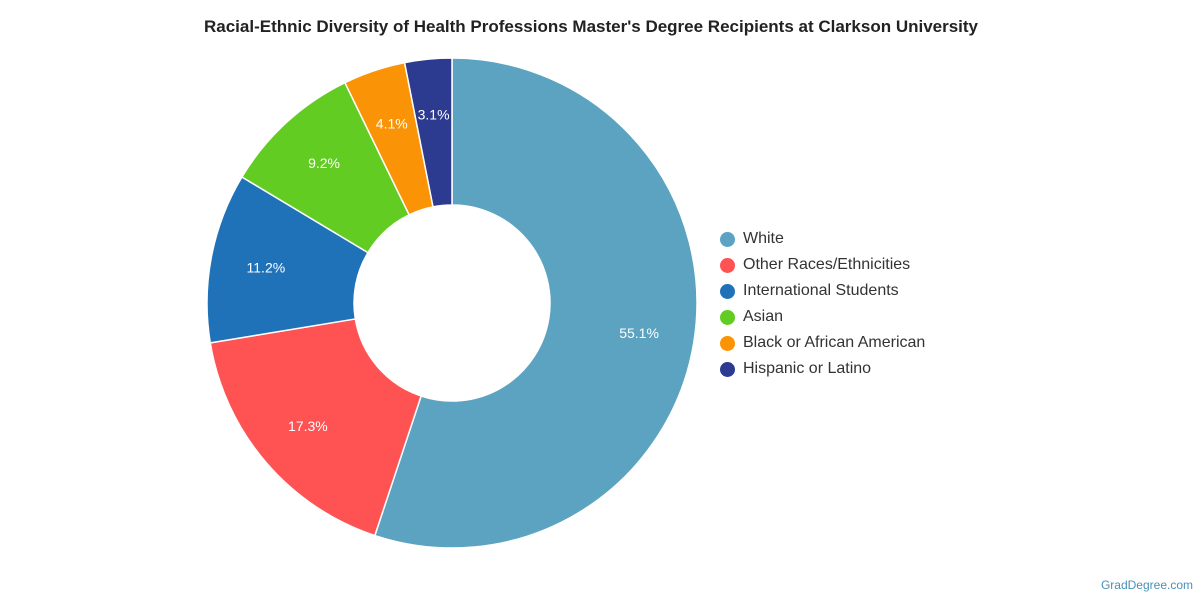  I want to click on slice-other-races-ethnicities, so click(316, 427).